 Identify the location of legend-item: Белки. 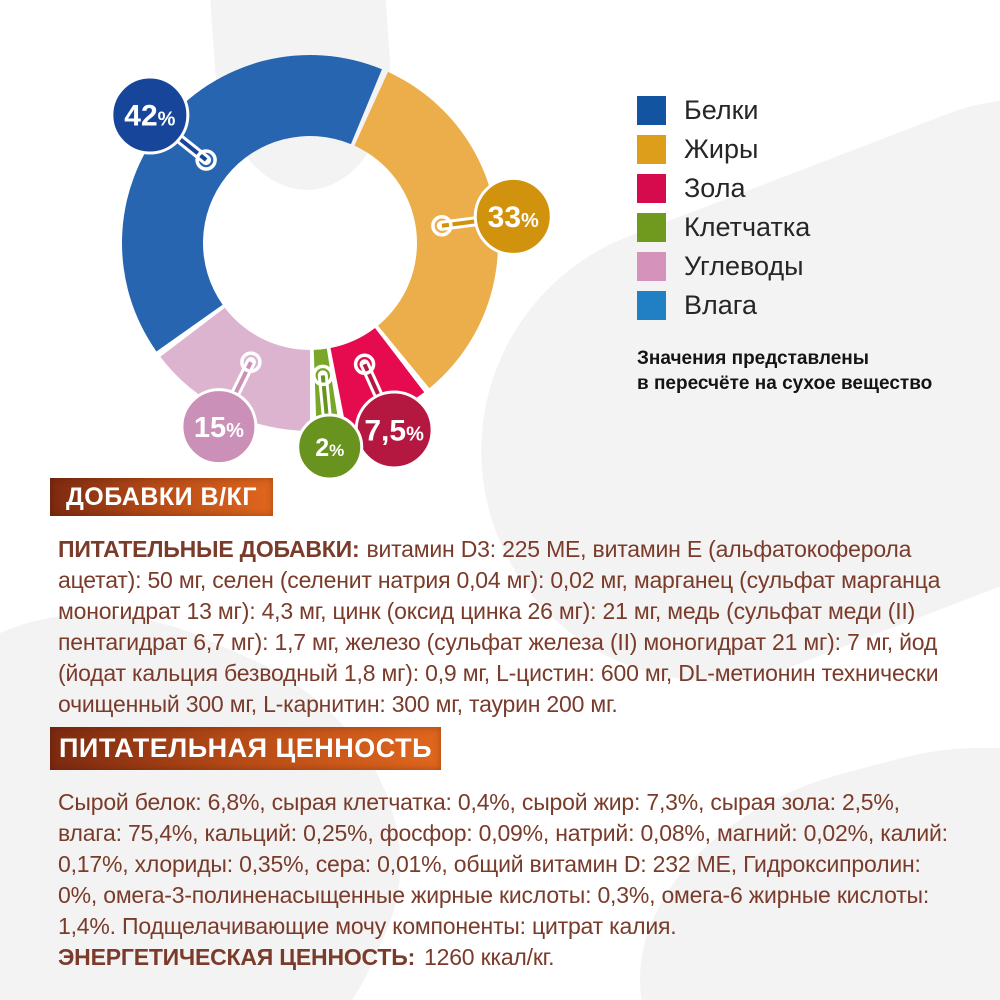
(723, 110).